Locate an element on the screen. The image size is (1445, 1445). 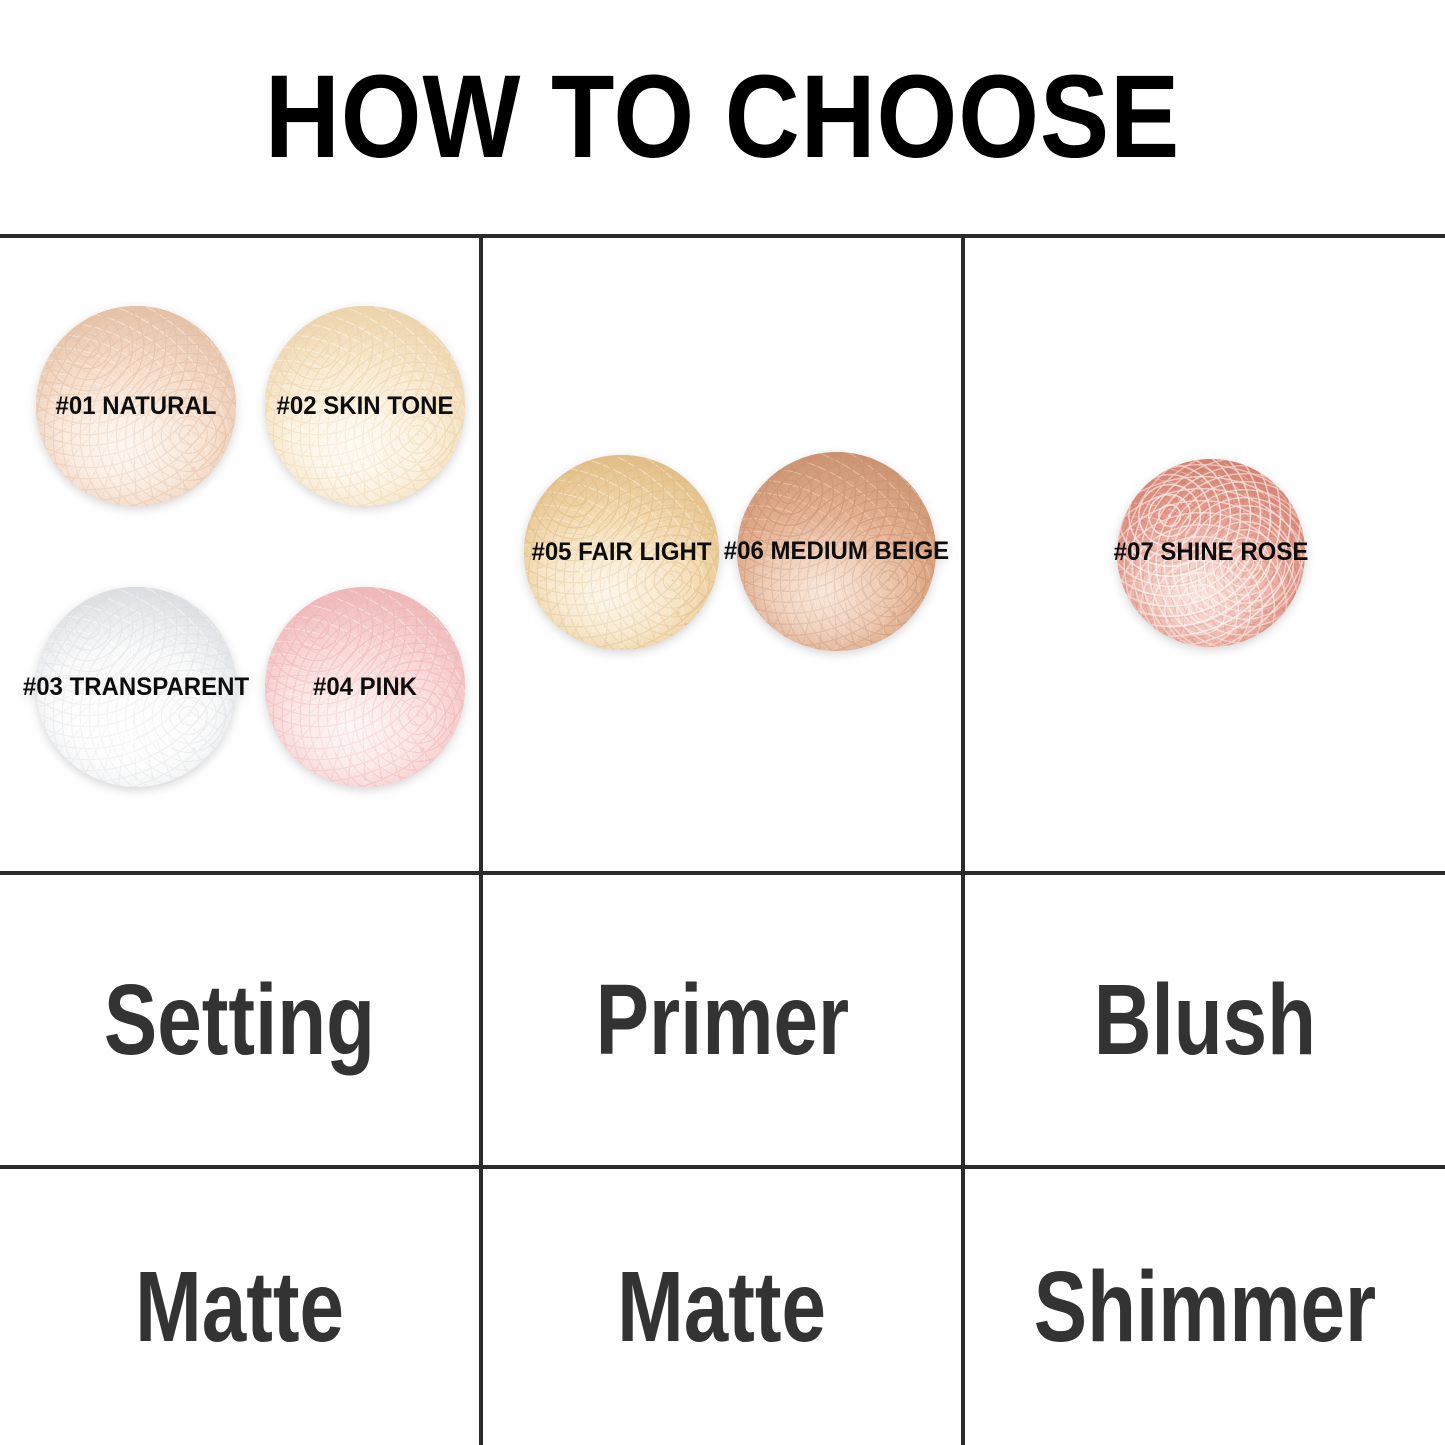
jar-01-natural: #01 NATURAL is located at coordinates (136, 406).